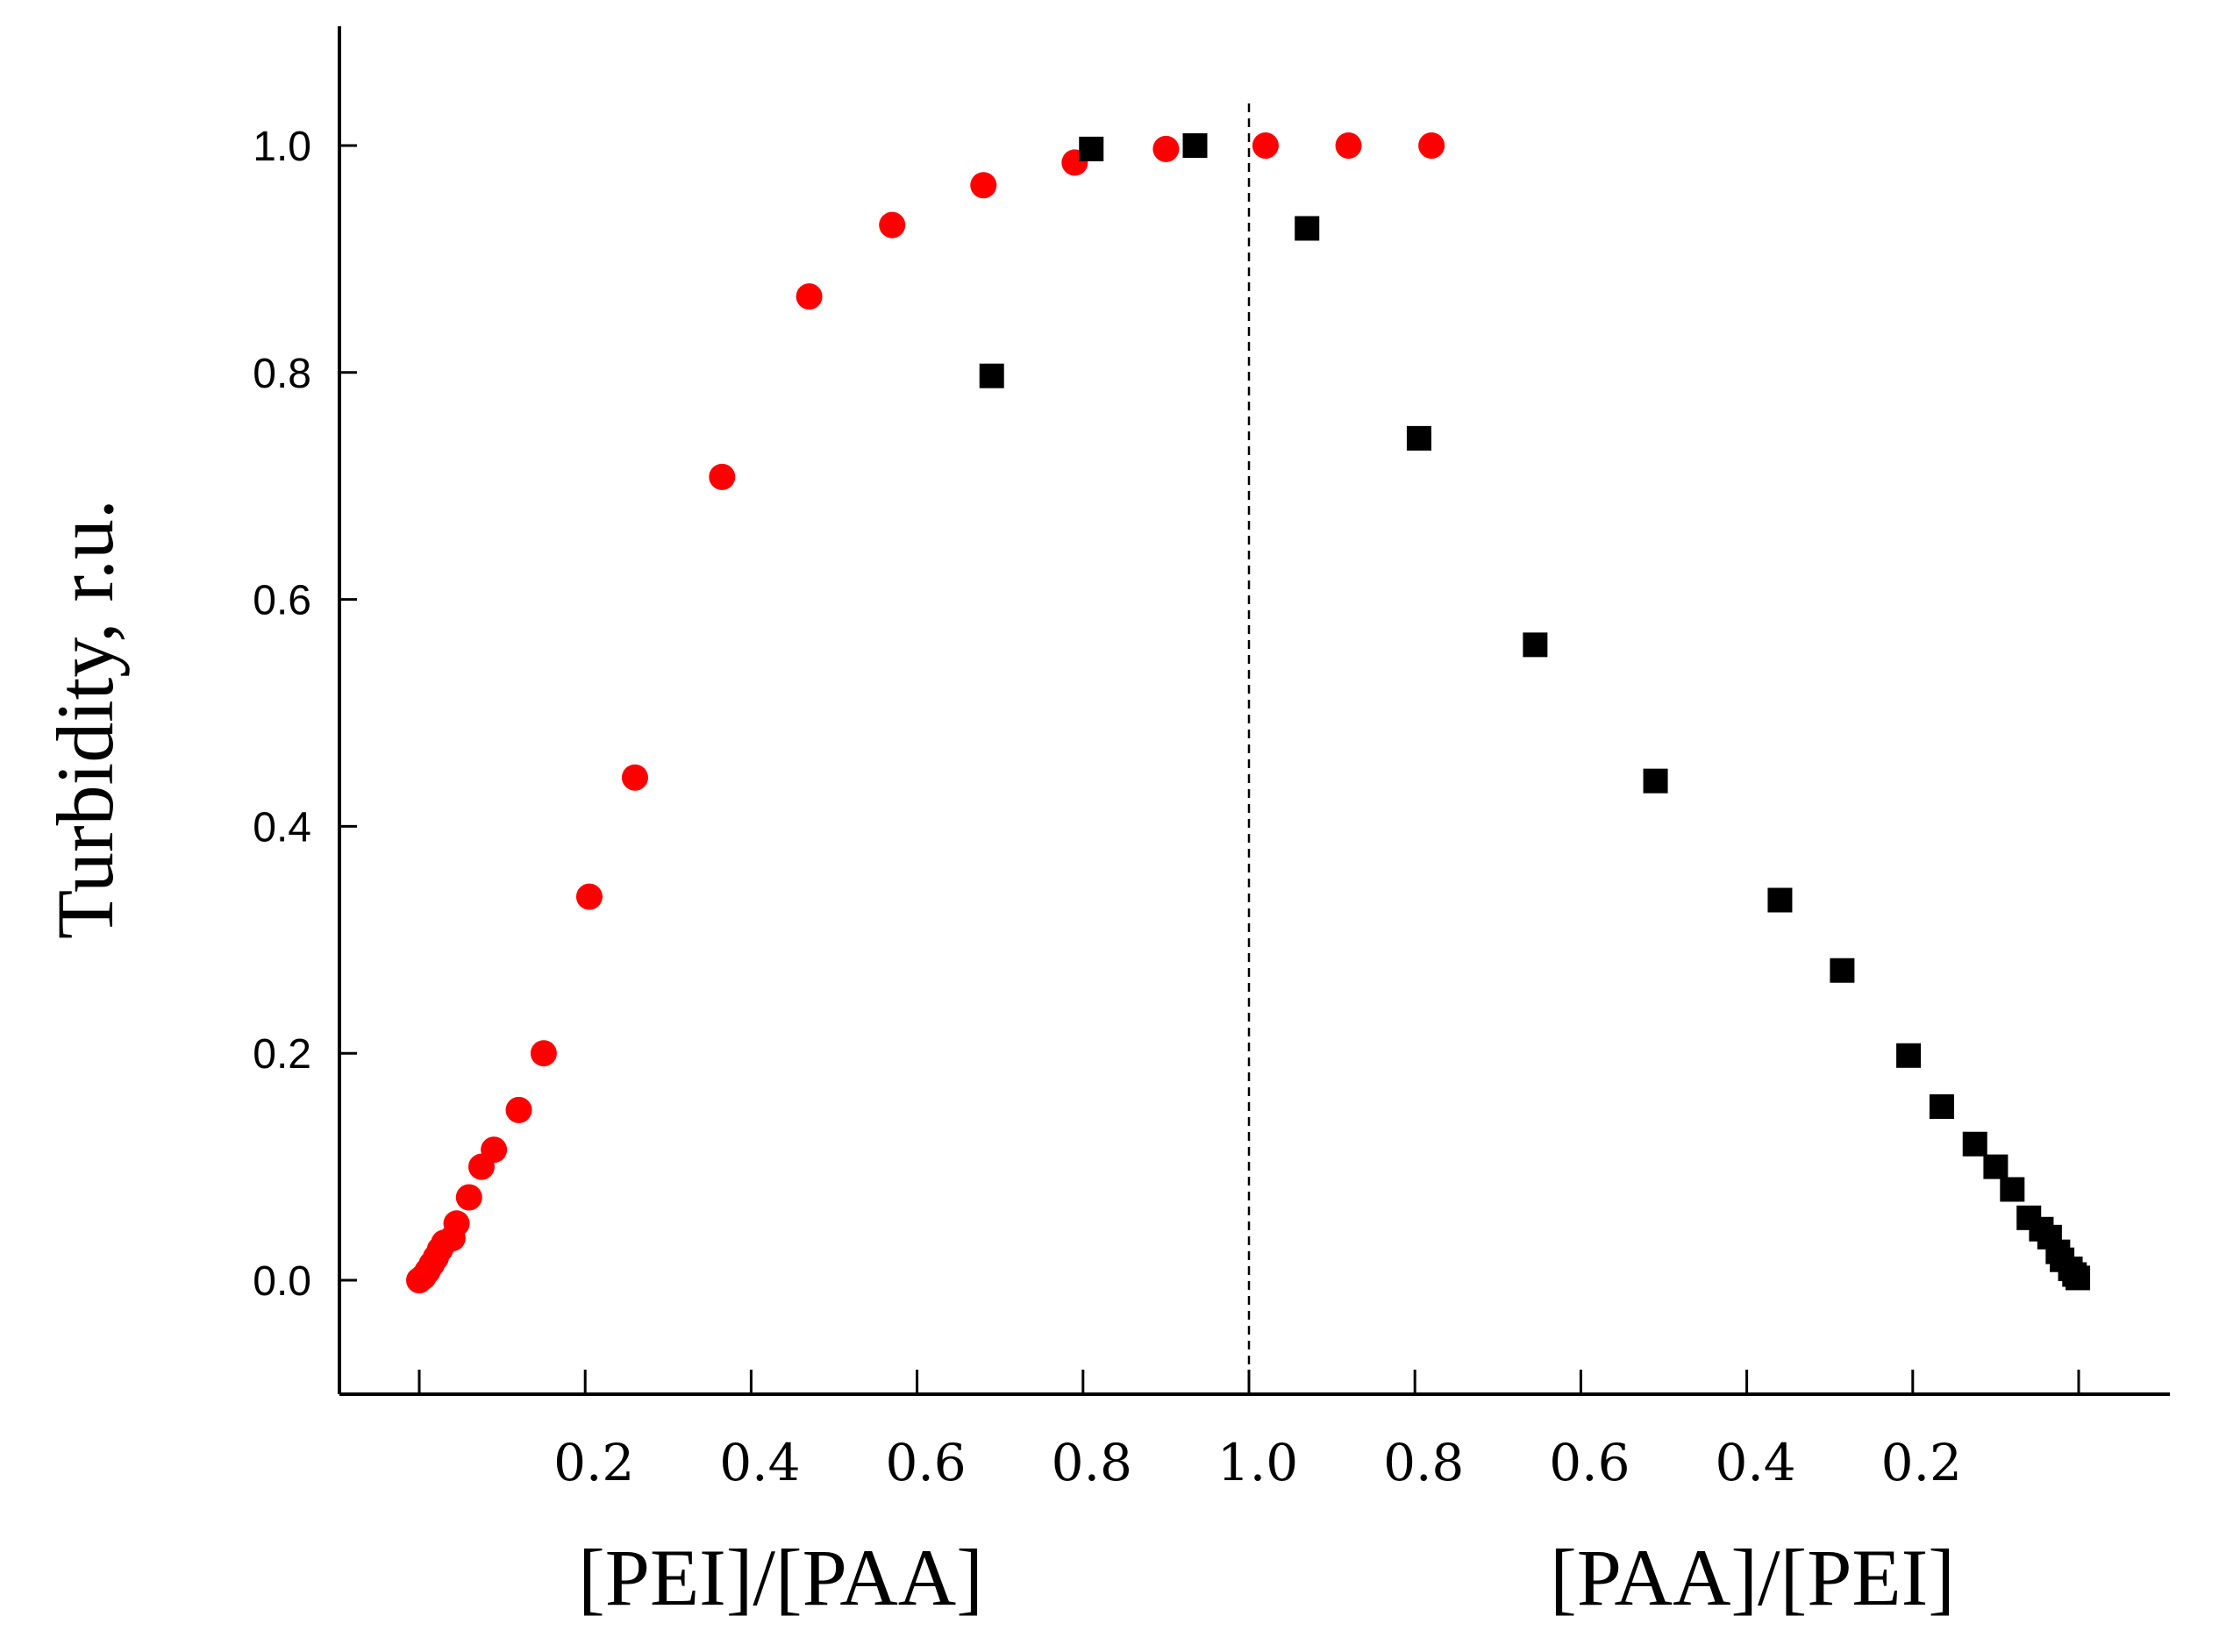 Image resolution: width=2219 pixels, height=1652 pixels. Describe the element at coordinates (282, 601) in the screenshot. I see `y-tick-label: 0.6` at that location.